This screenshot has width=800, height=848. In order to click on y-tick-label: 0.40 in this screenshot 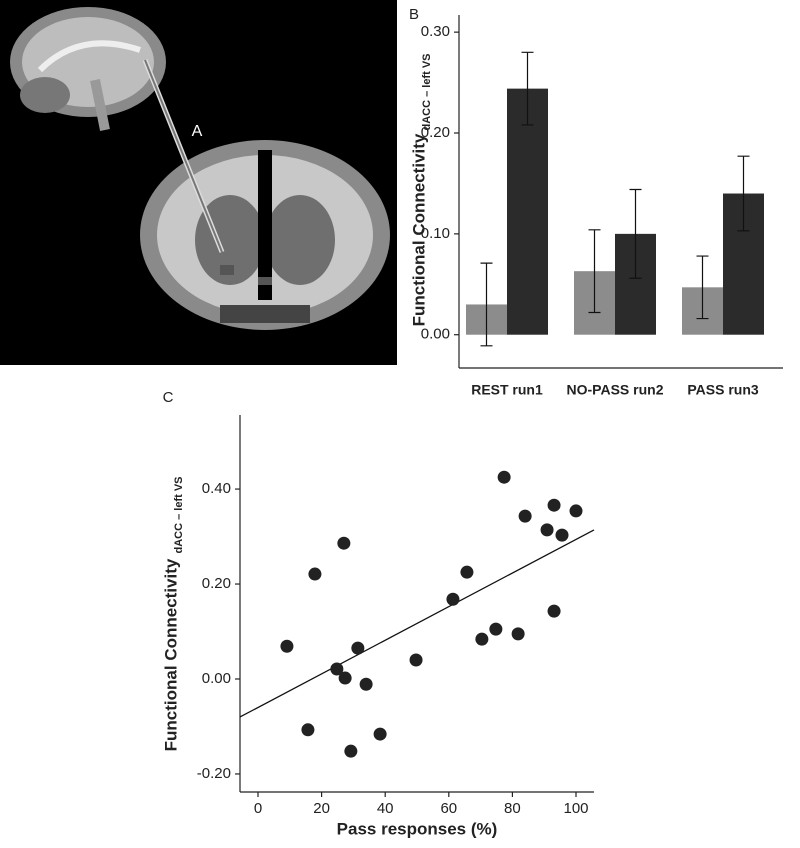, I will do `click(216, 488)`.